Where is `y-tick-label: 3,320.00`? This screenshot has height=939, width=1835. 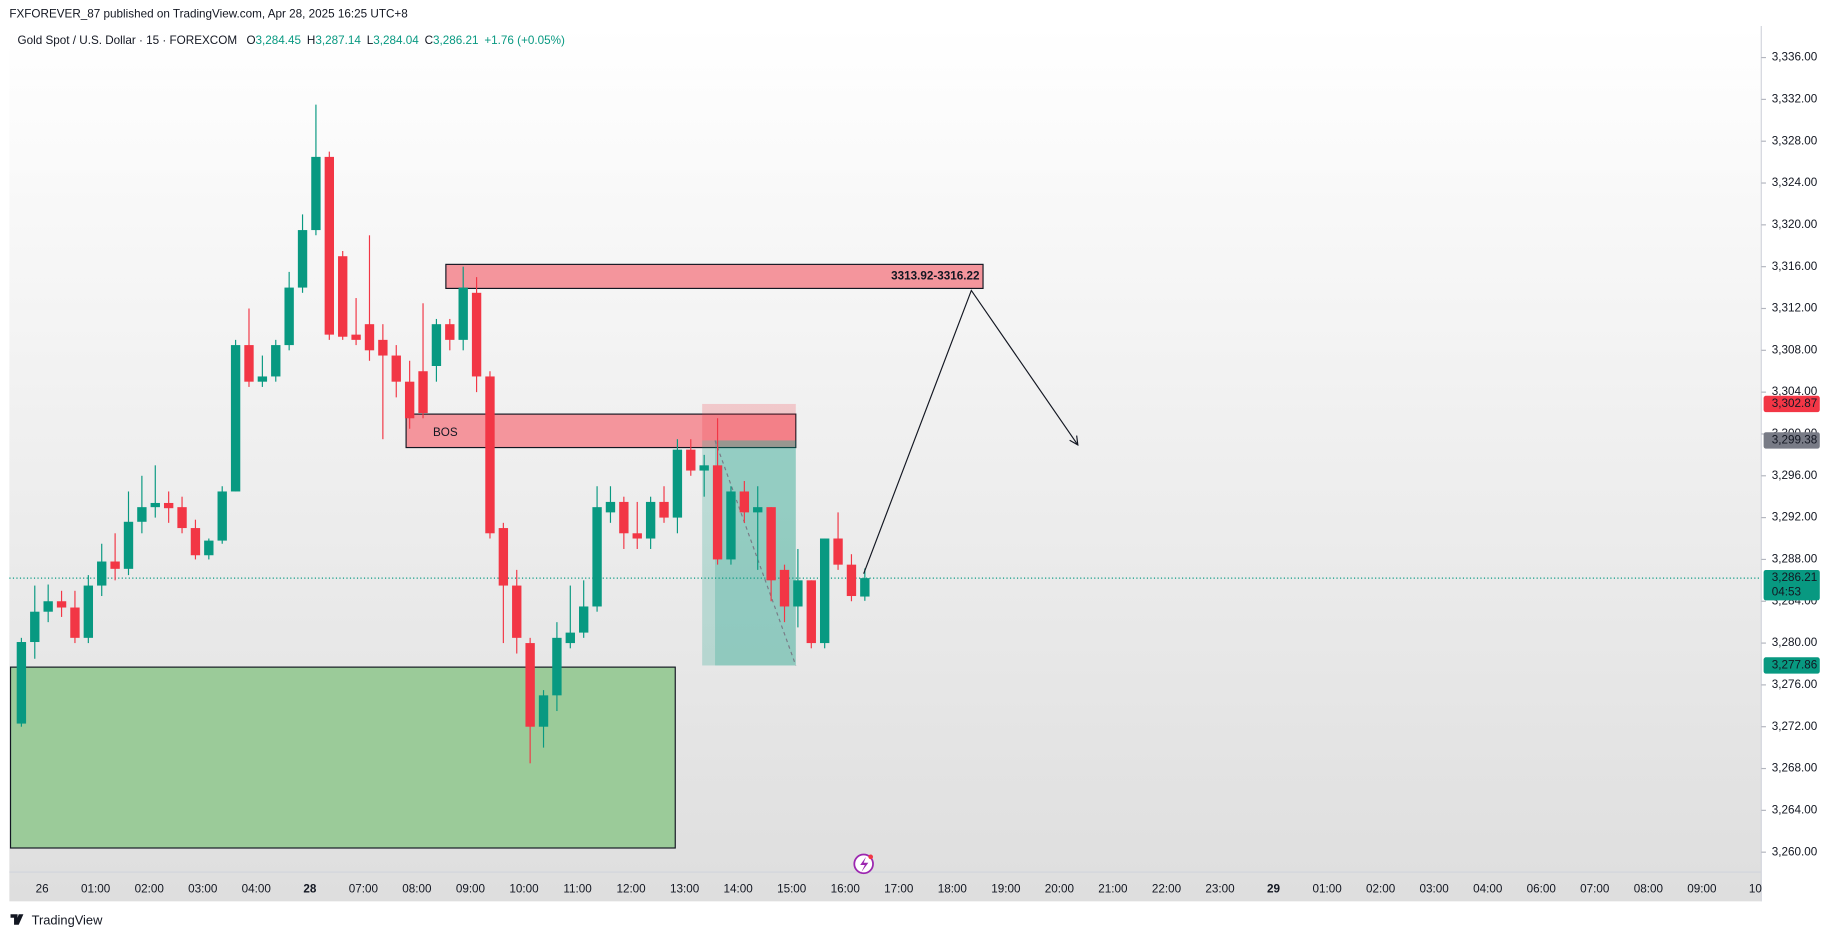 y-tick-label: 3,320.00 is located at coordinates (1795, 224).